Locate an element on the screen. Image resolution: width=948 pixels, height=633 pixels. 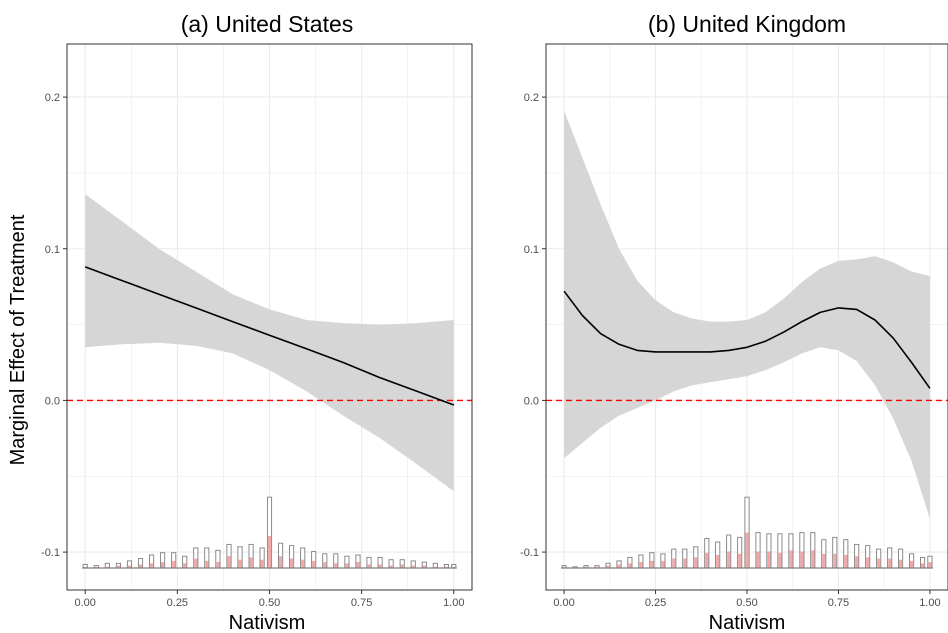
y-axis-label: Marginal Effect of Treatment is located at coordinates (18, 339).